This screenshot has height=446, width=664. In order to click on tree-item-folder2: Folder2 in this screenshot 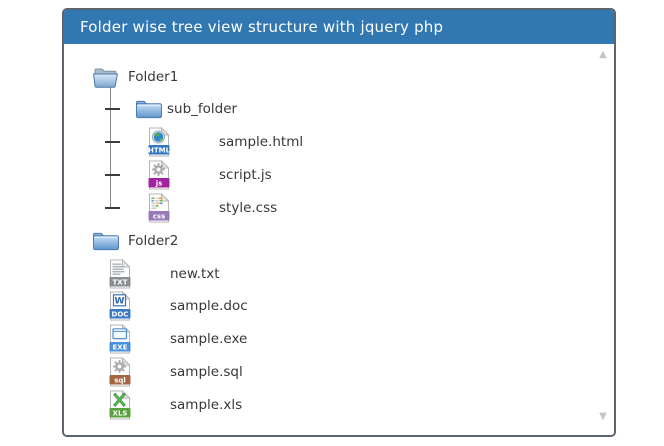, I will do `click(134, 241)`.